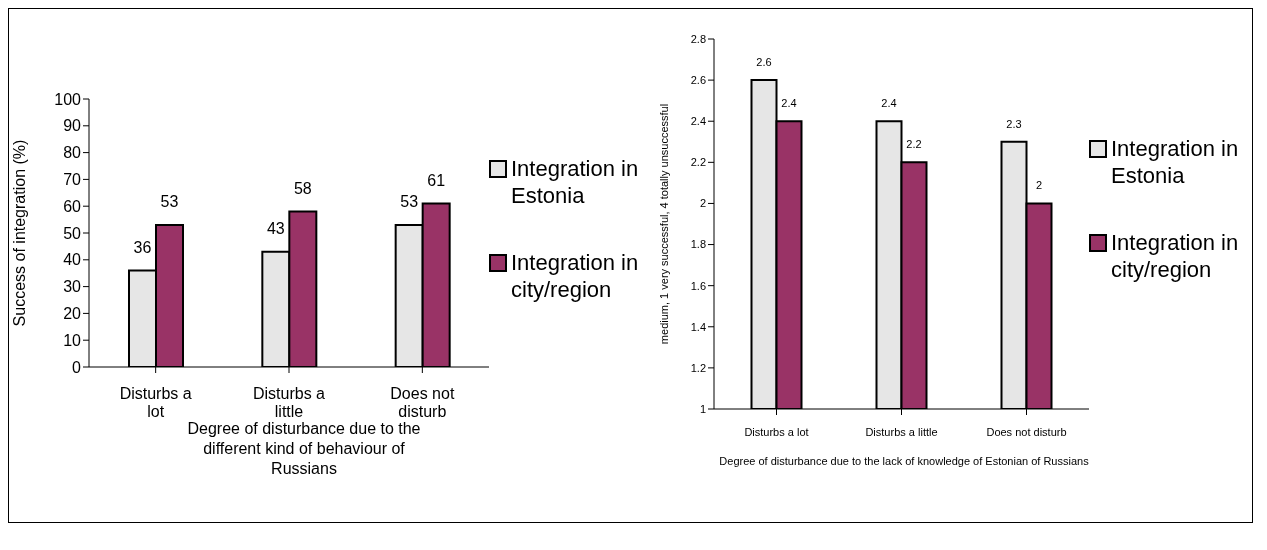 The image size is (1267, 550). What do you see at coordinates (904, 461) in the screenshot?
I see `x-axis-title: Degree of disturbance due to the lack of knowledge of Estonian of Russians` at bounding box center [904, 461].